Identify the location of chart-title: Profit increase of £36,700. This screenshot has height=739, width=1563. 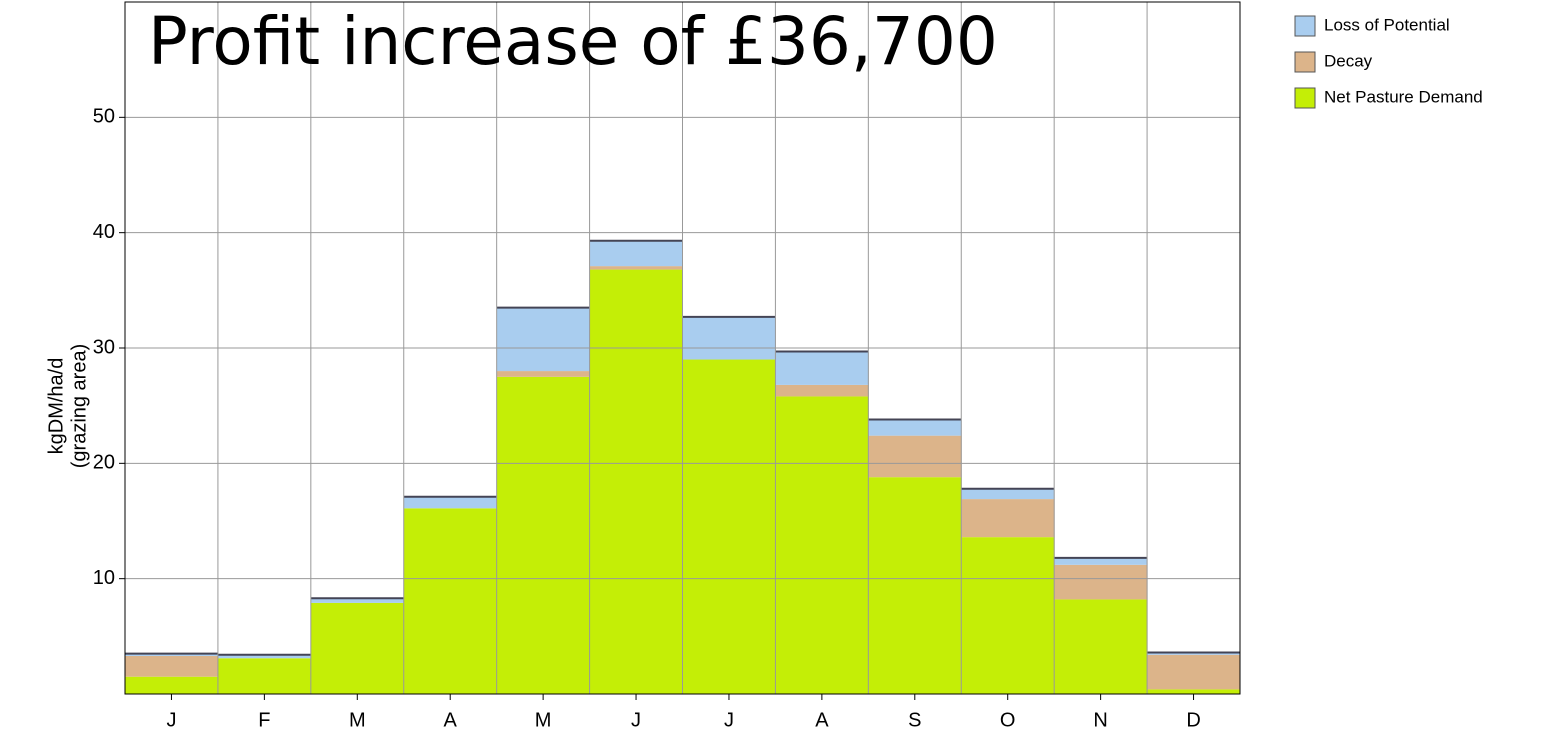
(573, 41).